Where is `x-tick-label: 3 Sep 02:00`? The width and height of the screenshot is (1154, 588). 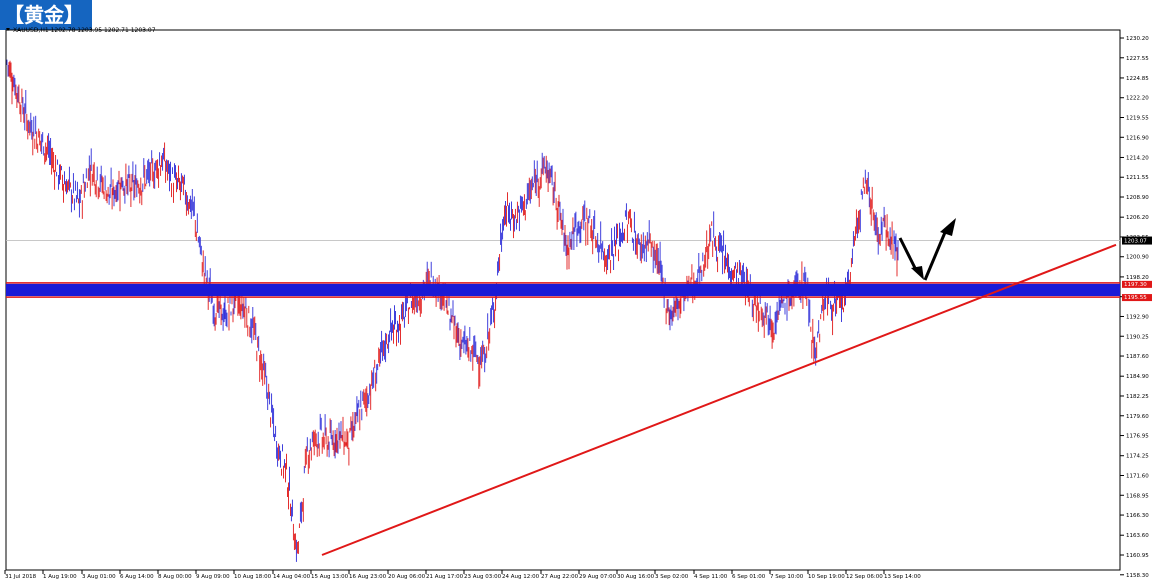
x-tick-label: 3 Sep 02:00 is located at coordinates (672, 577).